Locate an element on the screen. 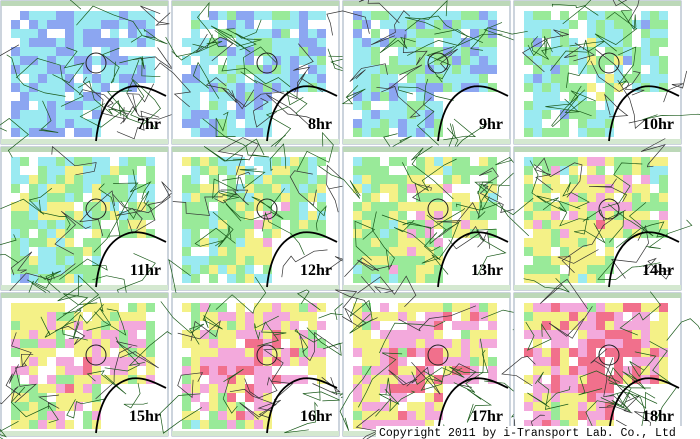 The width and height of the screenshot is (700, 439). map-panel: 8hr is located at coordinates (254, 82).